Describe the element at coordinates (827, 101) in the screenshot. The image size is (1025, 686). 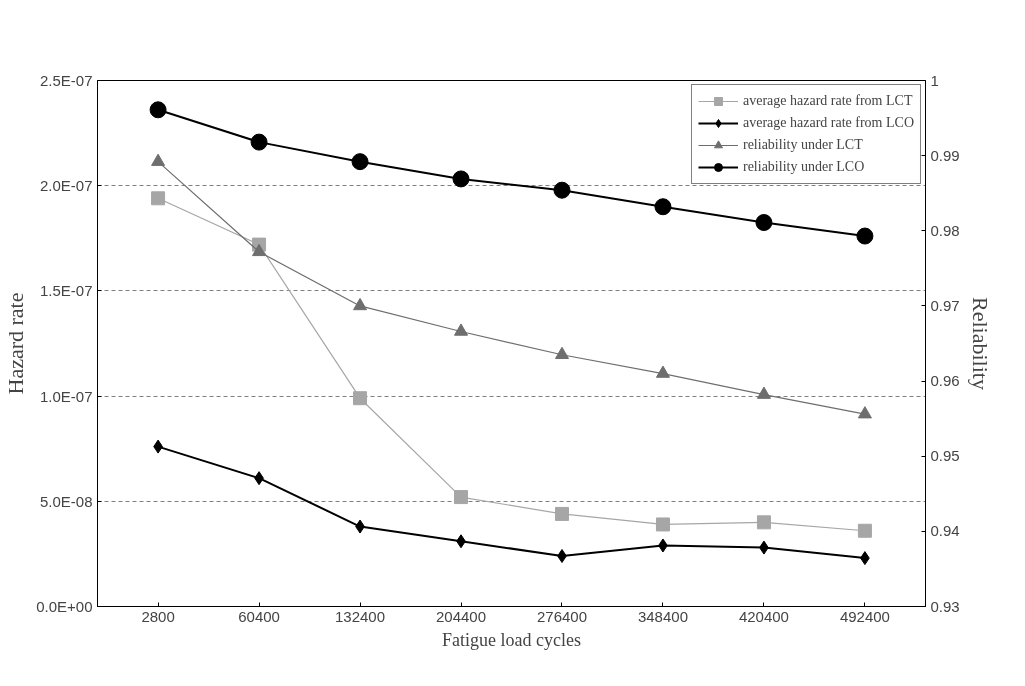
I see `legend-label: average hazard rate from LCT` at that location.